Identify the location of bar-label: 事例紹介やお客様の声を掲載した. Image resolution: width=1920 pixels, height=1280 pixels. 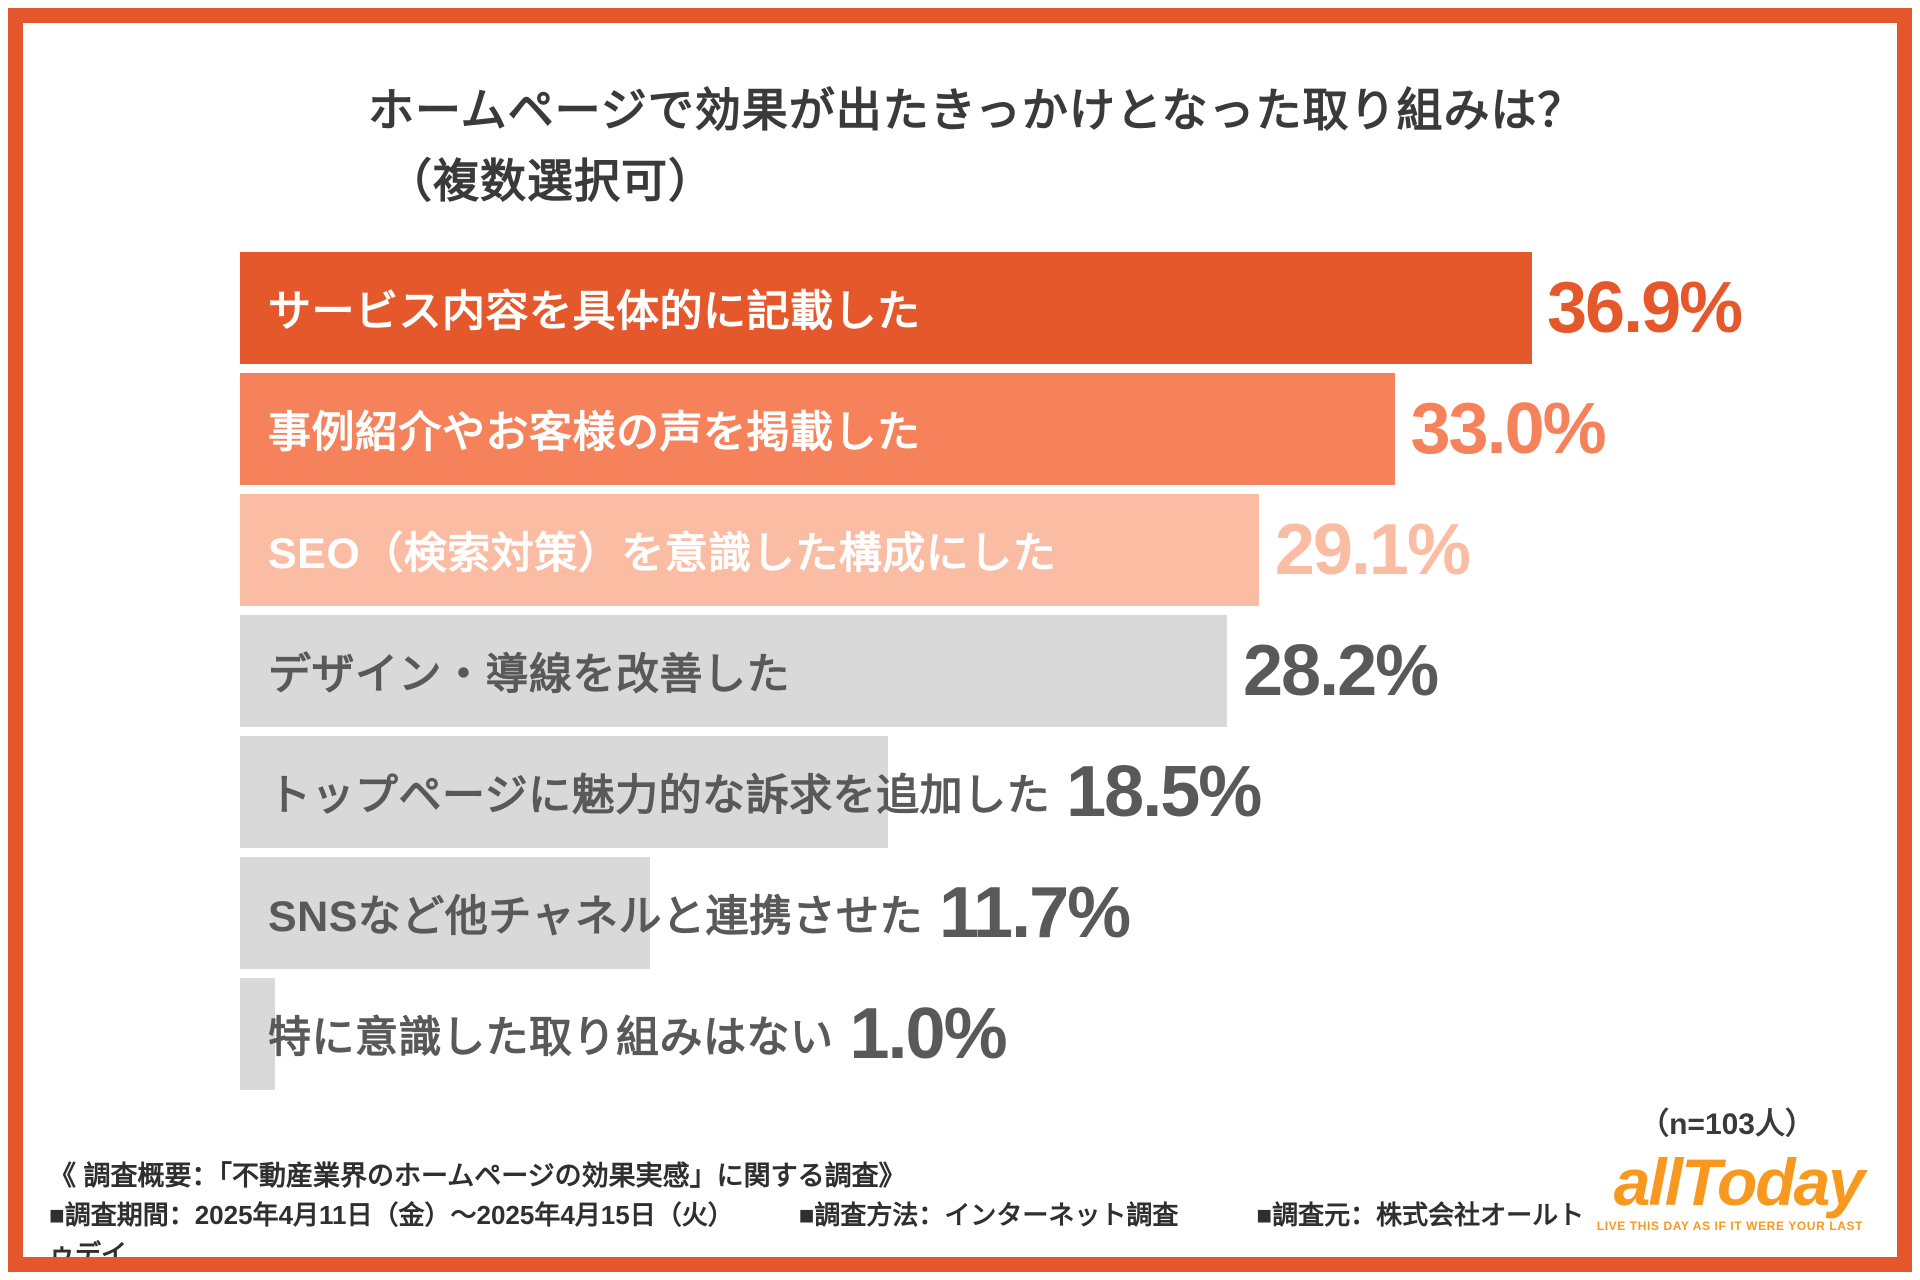
(594, 432).